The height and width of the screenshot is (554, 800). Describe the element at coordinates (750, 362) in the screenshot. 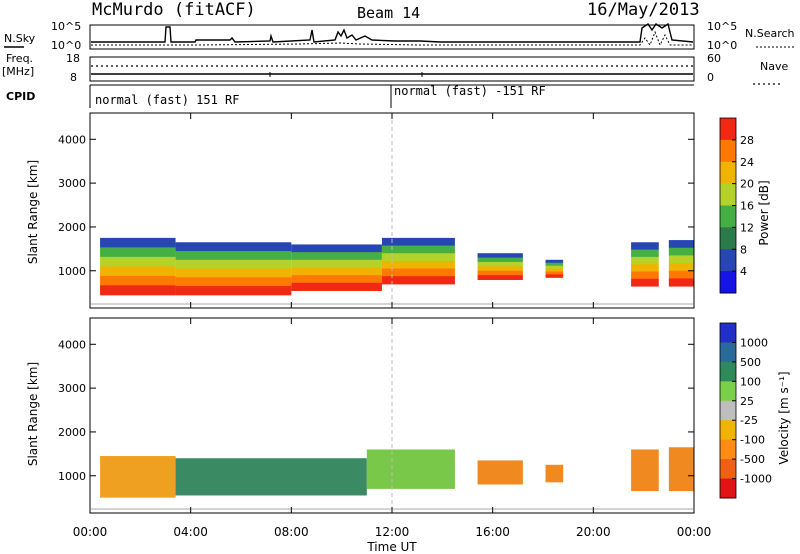

I see `velocity-colorbar-tick-label: 500` at that location.